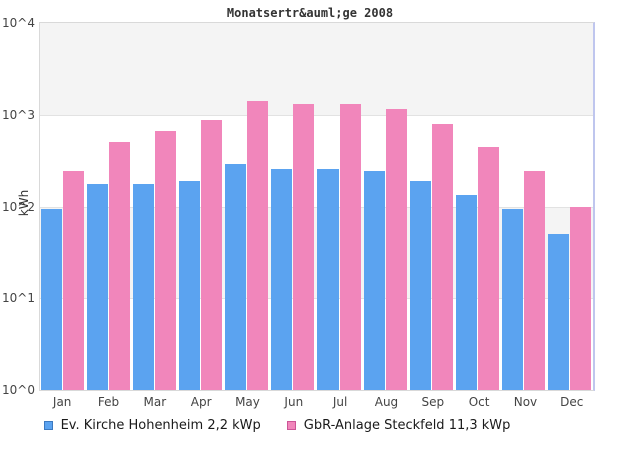 The image size is (620, 450). I want to click on legend-item-series-0: Ev. Kirche Hohenheim 2,2 kWp, so click(152, 425).